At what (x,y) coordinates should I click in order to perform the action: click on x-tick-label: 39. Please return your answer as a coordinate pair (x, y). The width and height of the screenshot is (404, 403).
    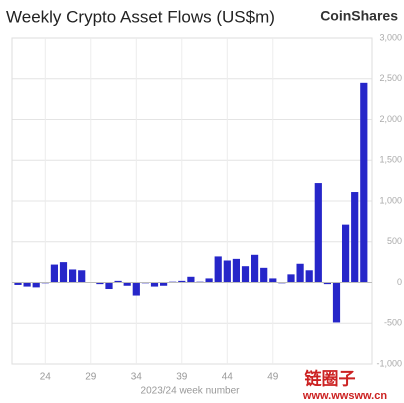
    Looking at the image, I should click on (182, 377).